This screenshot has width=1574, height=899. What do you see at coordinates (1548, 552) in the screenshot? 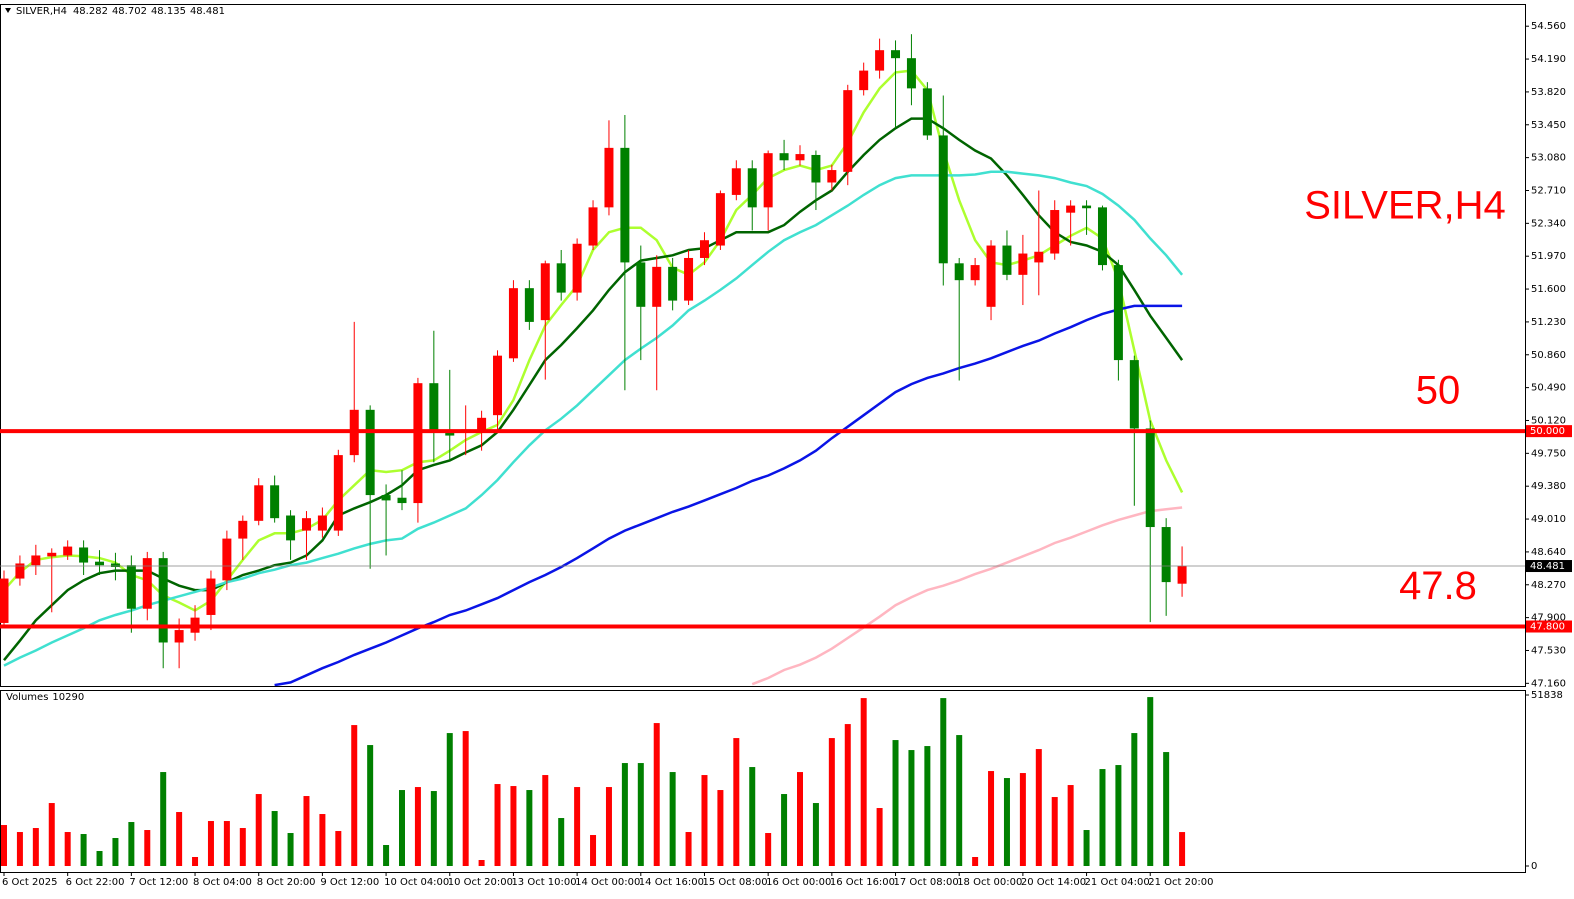
I see `y-tick-label: 48.640` at bounding box center [1548, 552].